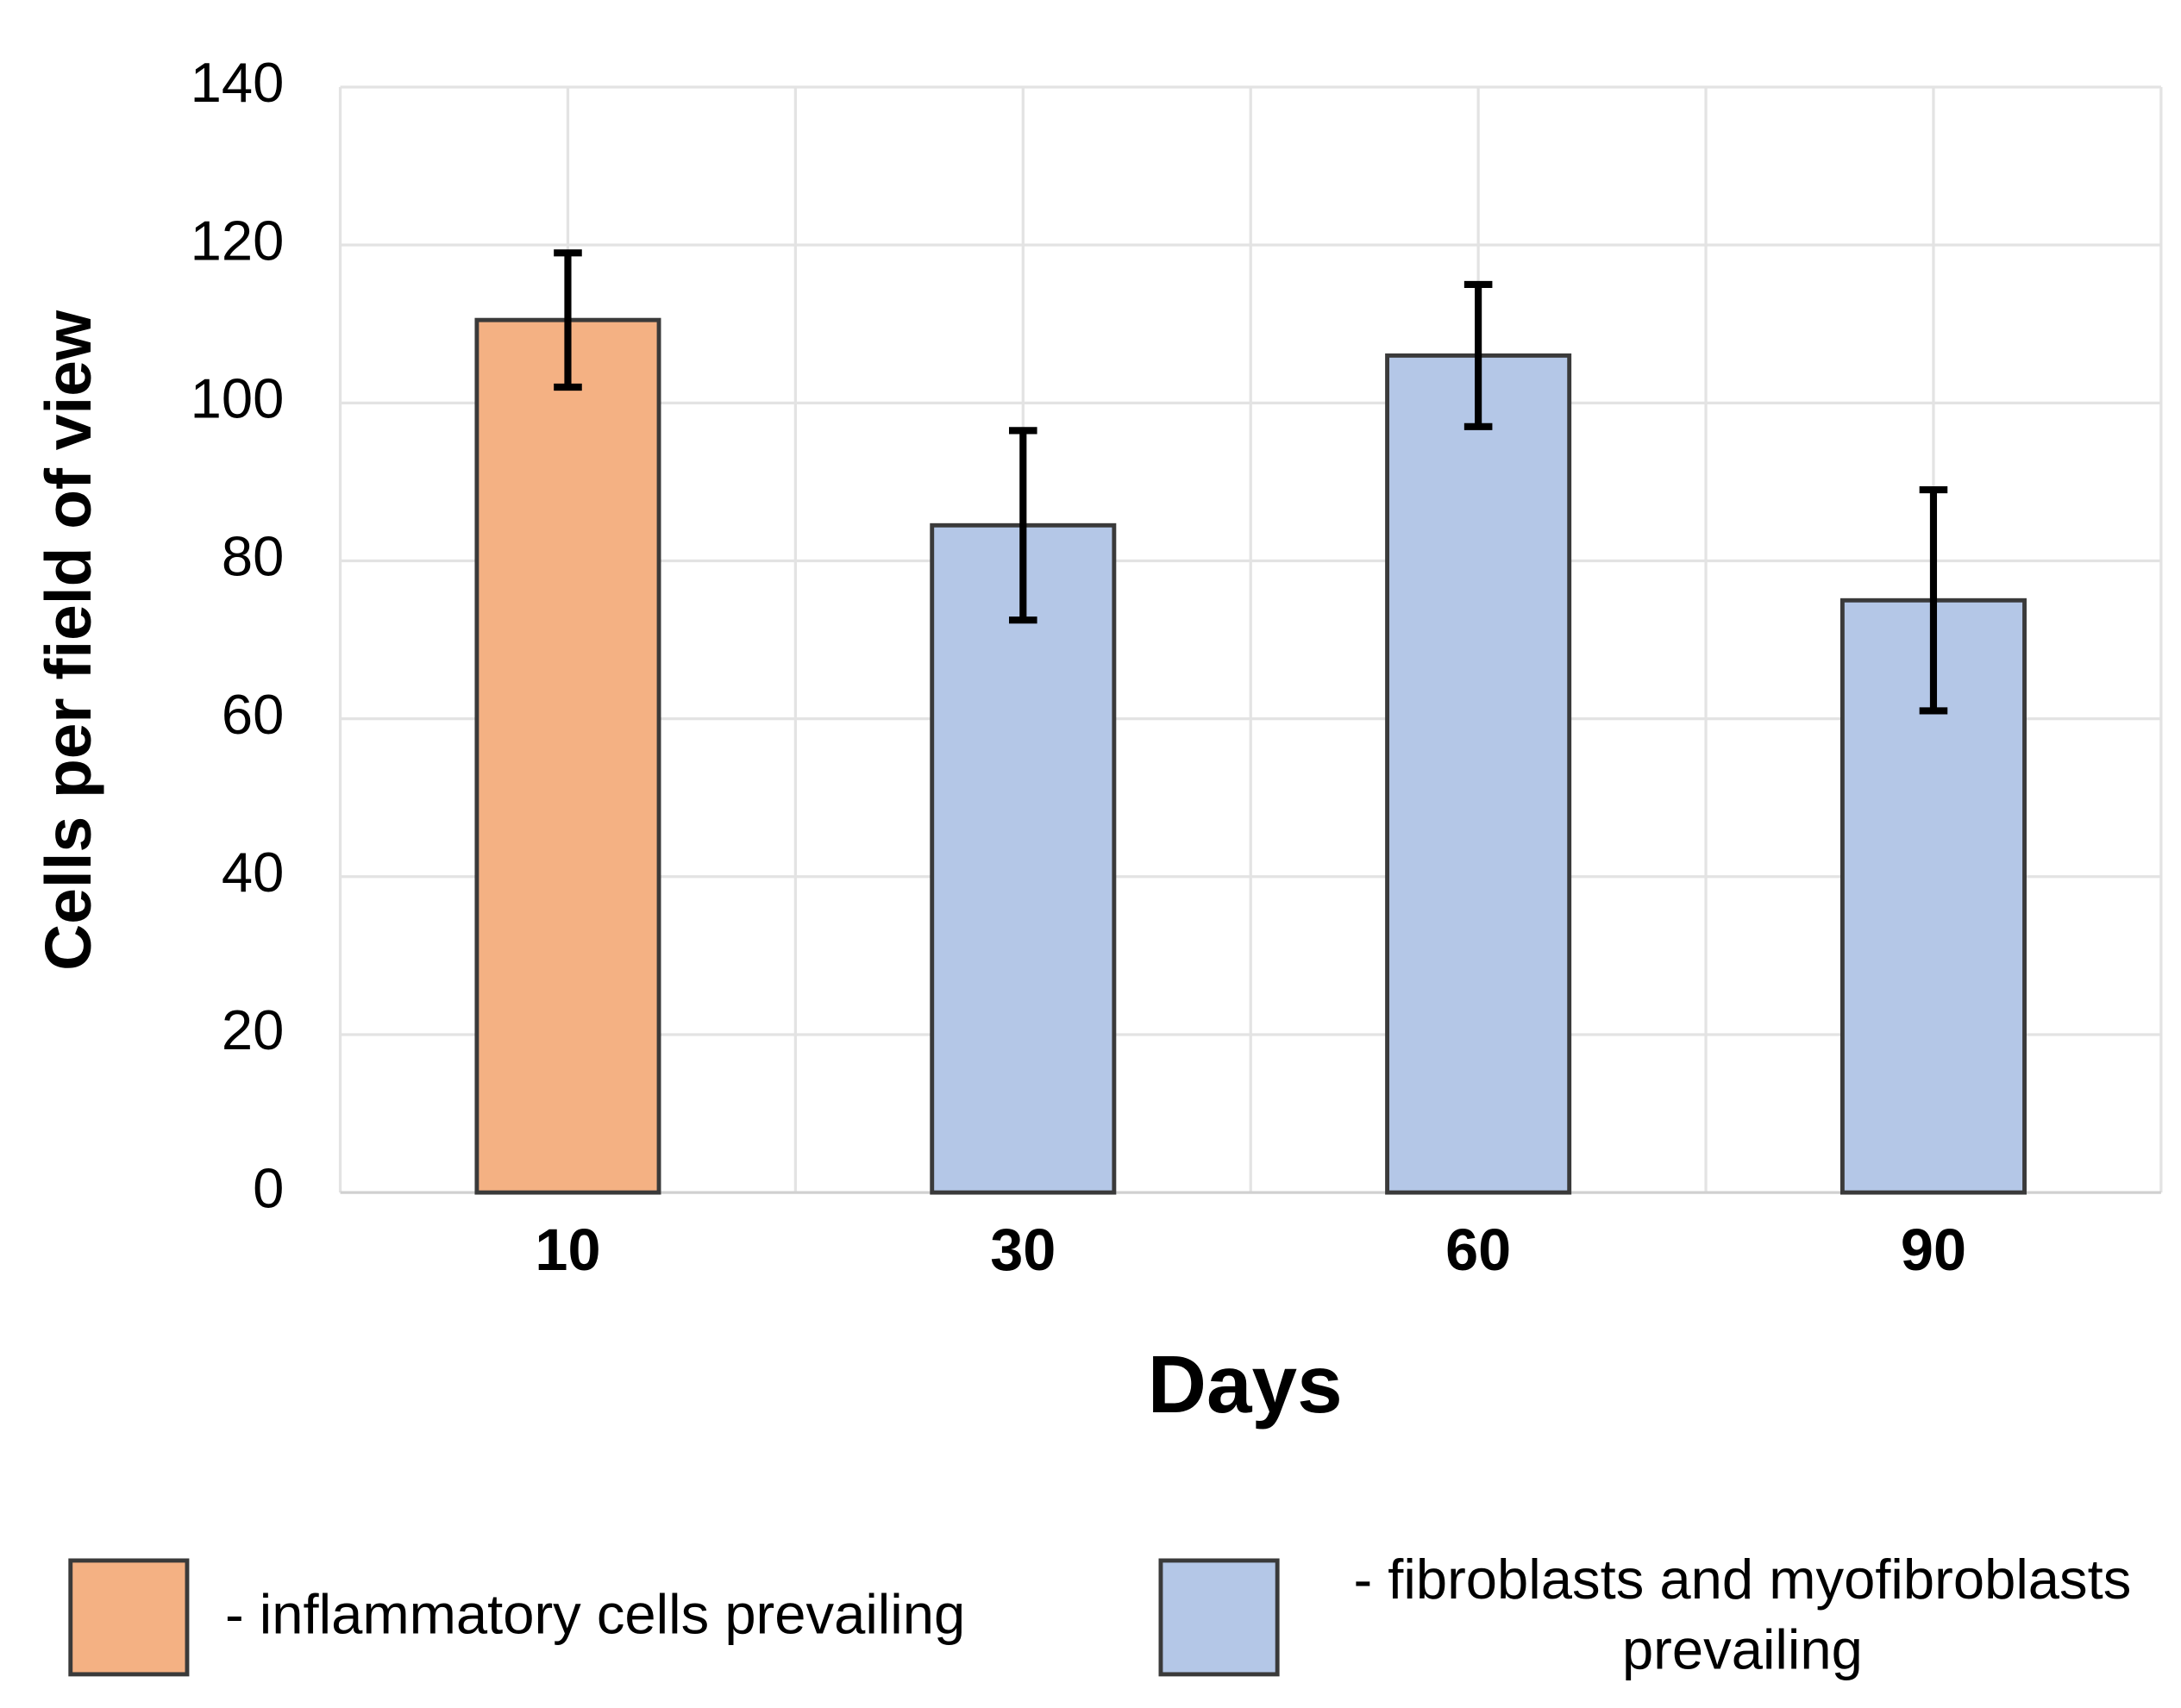 This screenshot has height=1708, width=2181. Describe the element at coordinates (68, 640) in the screenshot. I see `y-axis-label: Cells per field of view` at that location.